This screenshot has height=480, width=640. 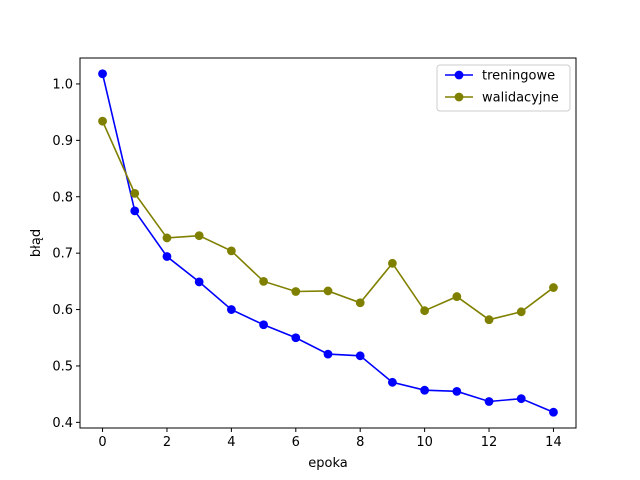 I want to click on x-tick-label: 0, so click(x=102, y=442).